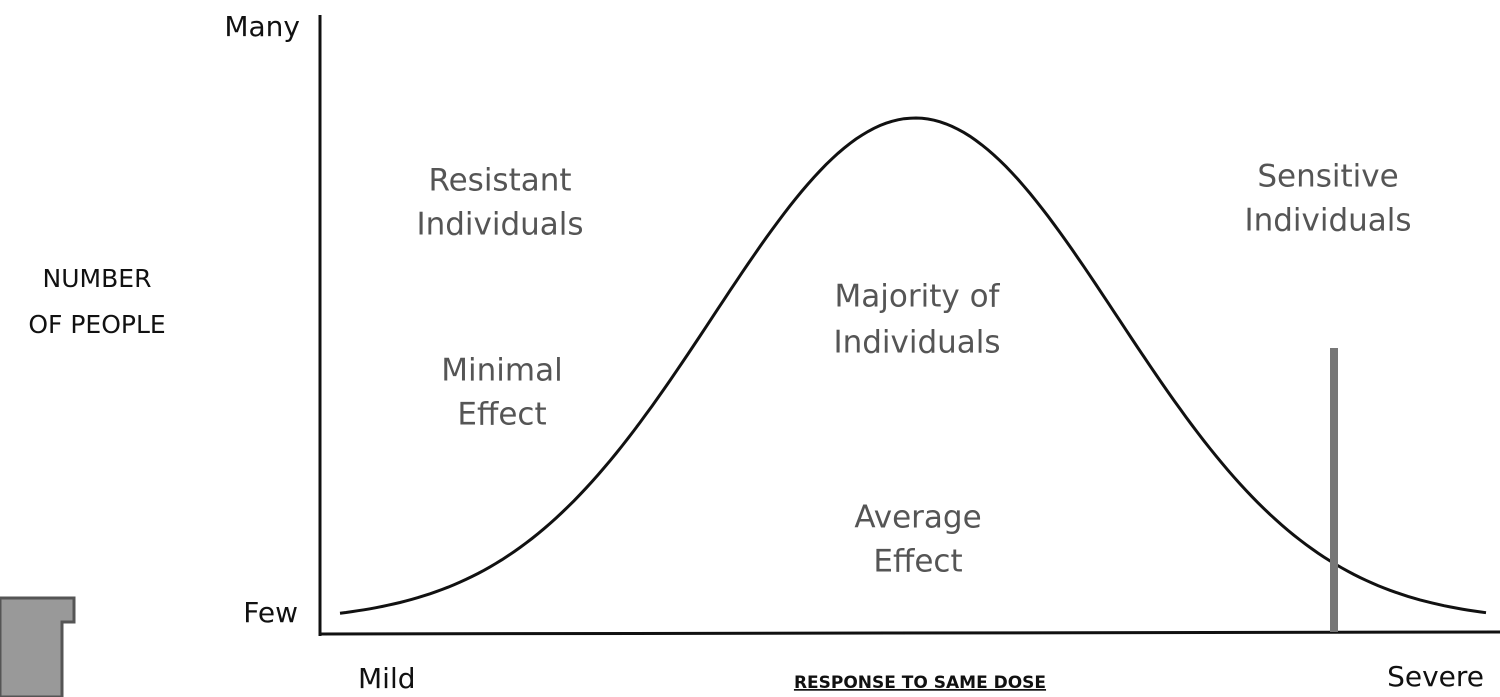 The width and height of the screenshot is (1500, 697). I want to click on x-right-label: Severe, so click(1435, 676).